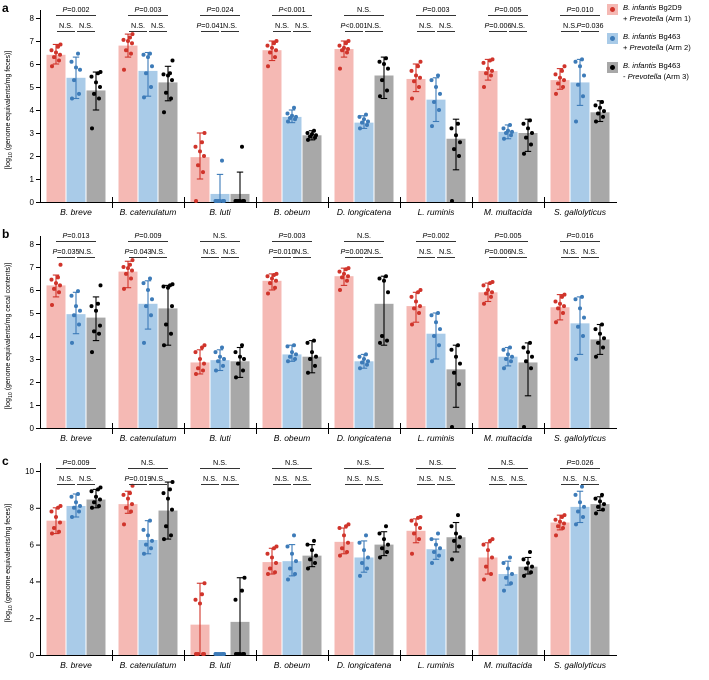 This screenshot has width=709, height=680. Describe the element at coordinates (312, 168) in the screenshot. I see `bar-b-obeum-arm3` at that location.